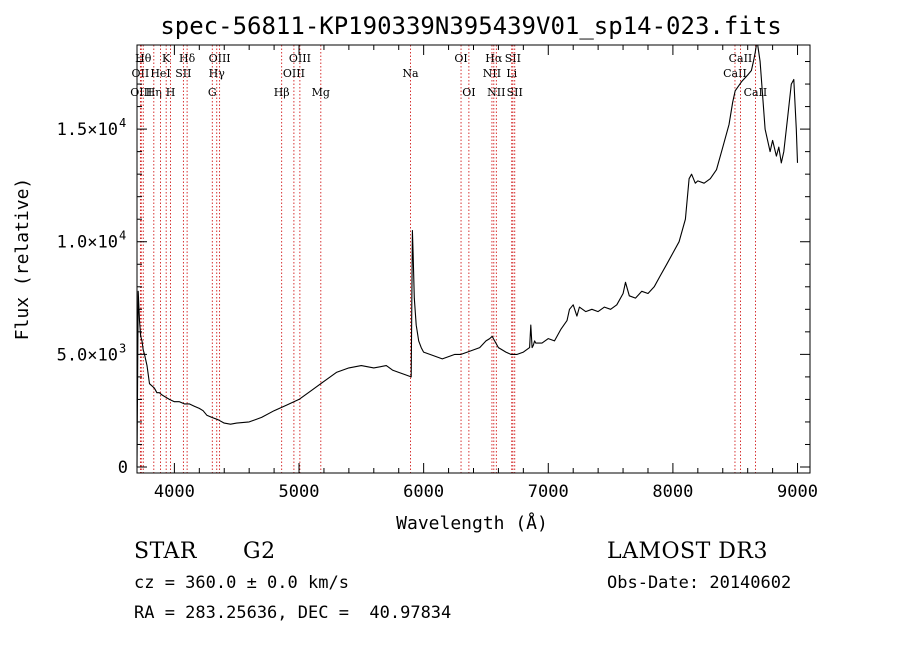 The image size is (900, 649). What do you see at coordinates (165, 551) in the screenshot?
I see `object-type: STAR` at bounding box center [165, 551].